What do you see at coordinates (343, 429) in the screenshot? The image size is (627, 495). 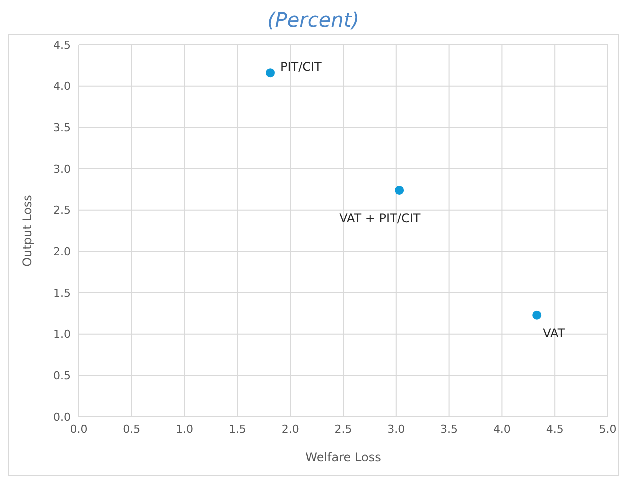 I see `x-tick-label: 2.5` at bounding box center [343, 429].